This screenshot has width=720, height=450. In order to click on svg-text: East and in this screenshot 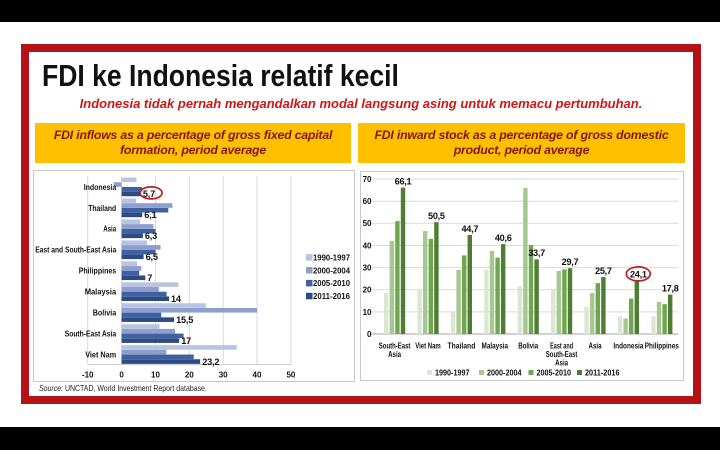, I will do `click(561, 346)`.